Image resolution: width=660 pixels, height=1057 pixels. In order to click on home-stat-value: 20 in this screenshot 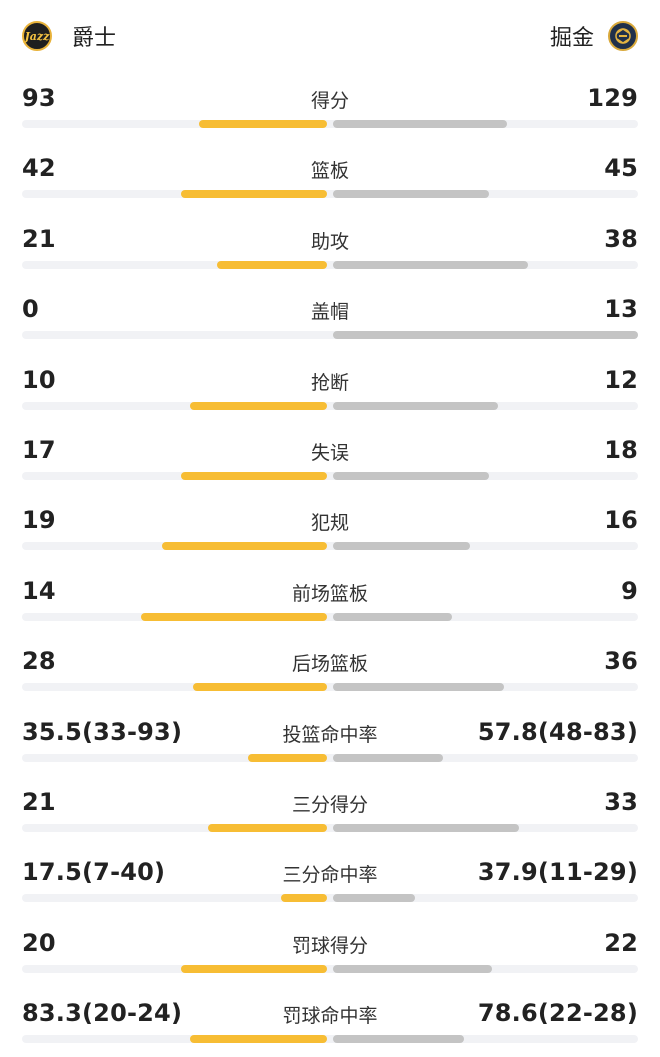, I will do `click(39, 942)`.